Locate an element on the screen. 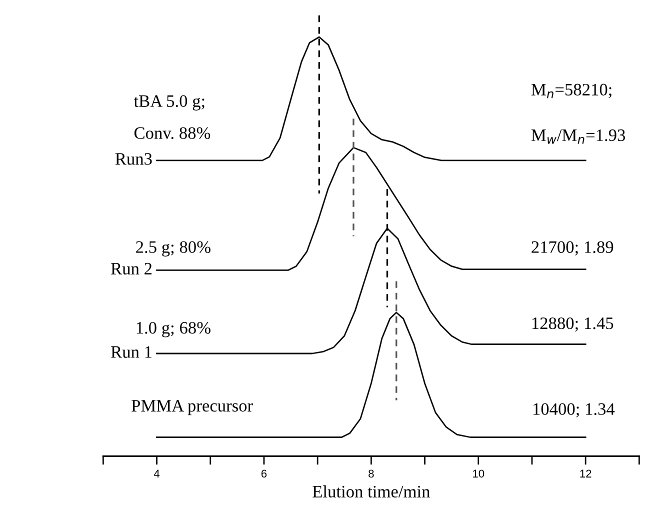 The height and width of the screenshot is (519, 670). series-label: Run 2 is located at coordinates (131, 268).